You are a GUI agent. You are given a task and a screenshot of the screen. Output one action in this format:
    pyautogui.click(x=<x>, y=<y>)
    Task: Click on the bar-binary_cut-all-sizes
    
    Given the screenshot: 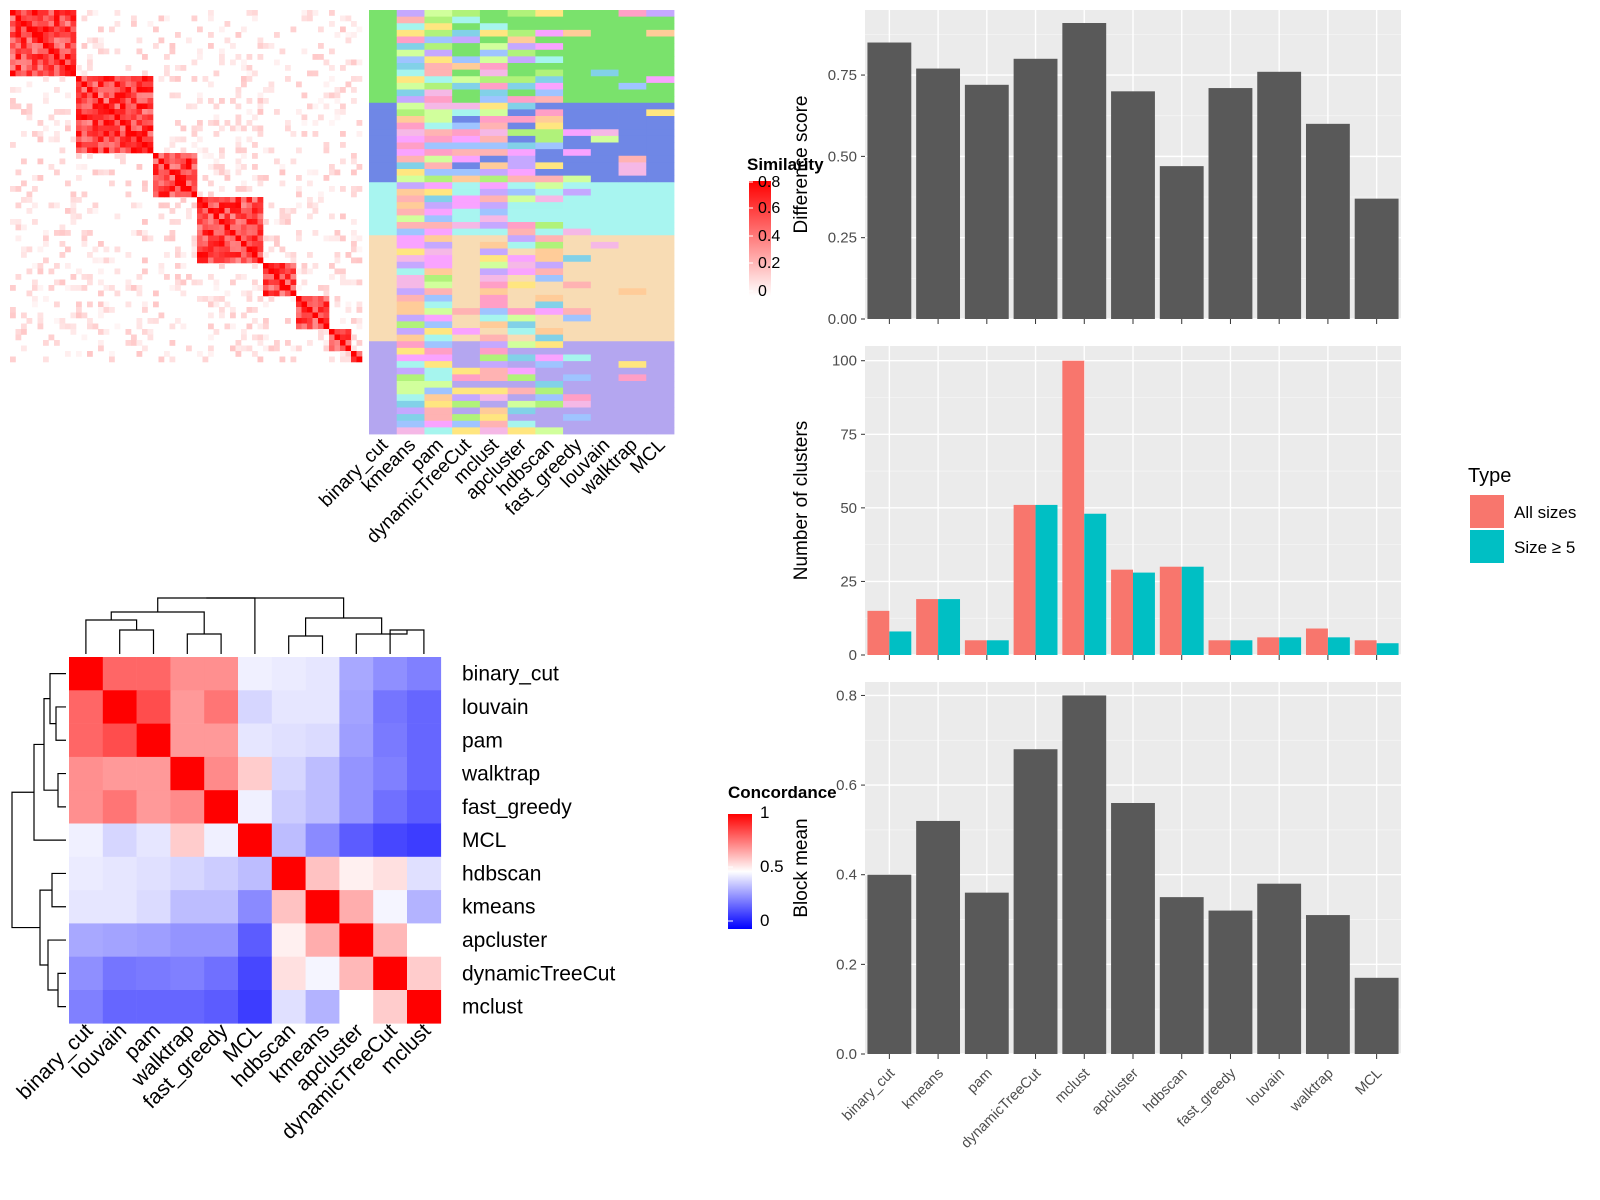 What is the action you would take?
    pyautogui.click(x=878, y=632)
    